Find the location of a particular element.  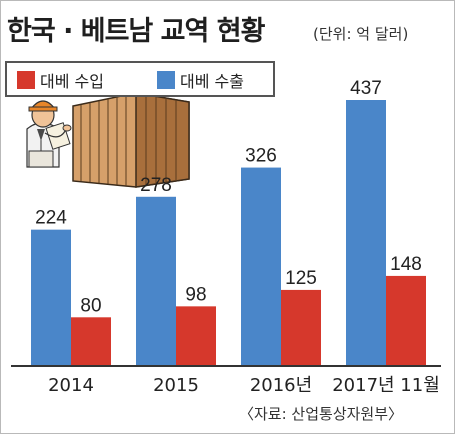

legend-swatch-export is located at coordinates (166, 80).